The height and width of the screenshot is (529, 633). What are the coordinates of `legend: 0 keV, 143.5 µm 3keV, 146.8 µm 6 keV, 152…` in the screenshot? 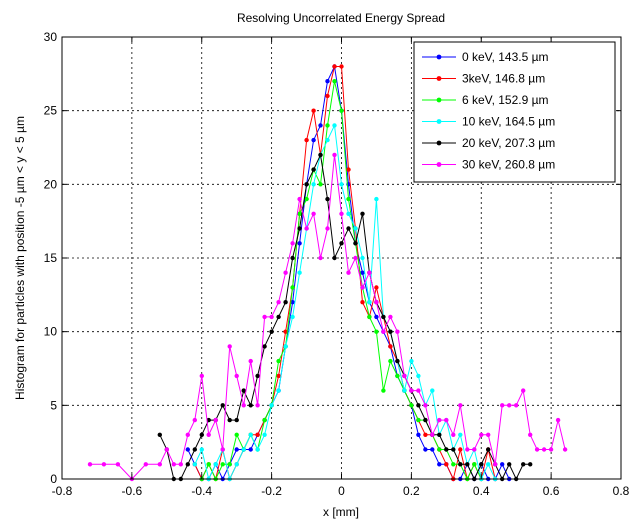 It's located at (514, 112).